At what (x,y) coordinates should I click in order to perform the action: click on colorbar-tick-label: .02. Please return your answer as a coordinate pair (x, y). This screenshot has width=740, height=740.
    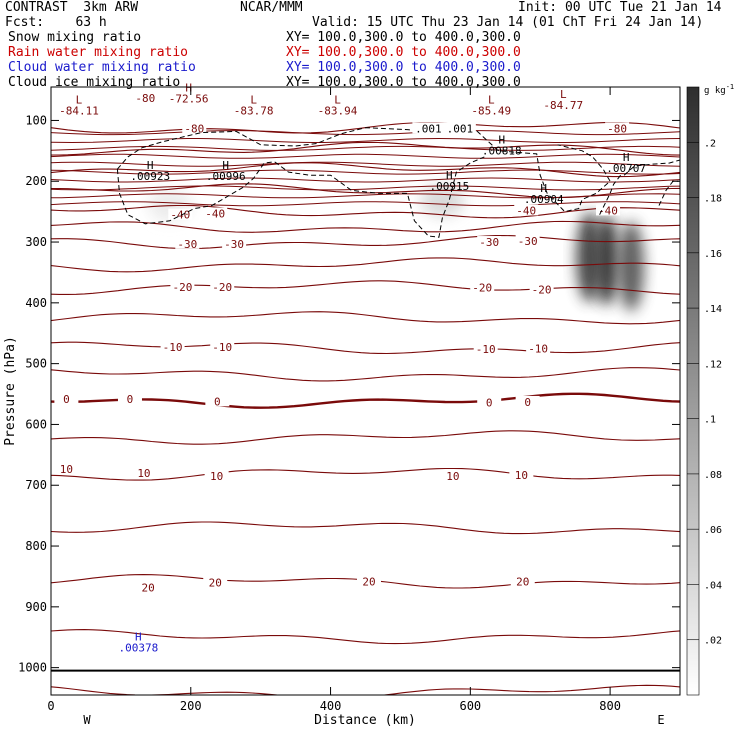
    Looking at the image, I should click on (713, 641).